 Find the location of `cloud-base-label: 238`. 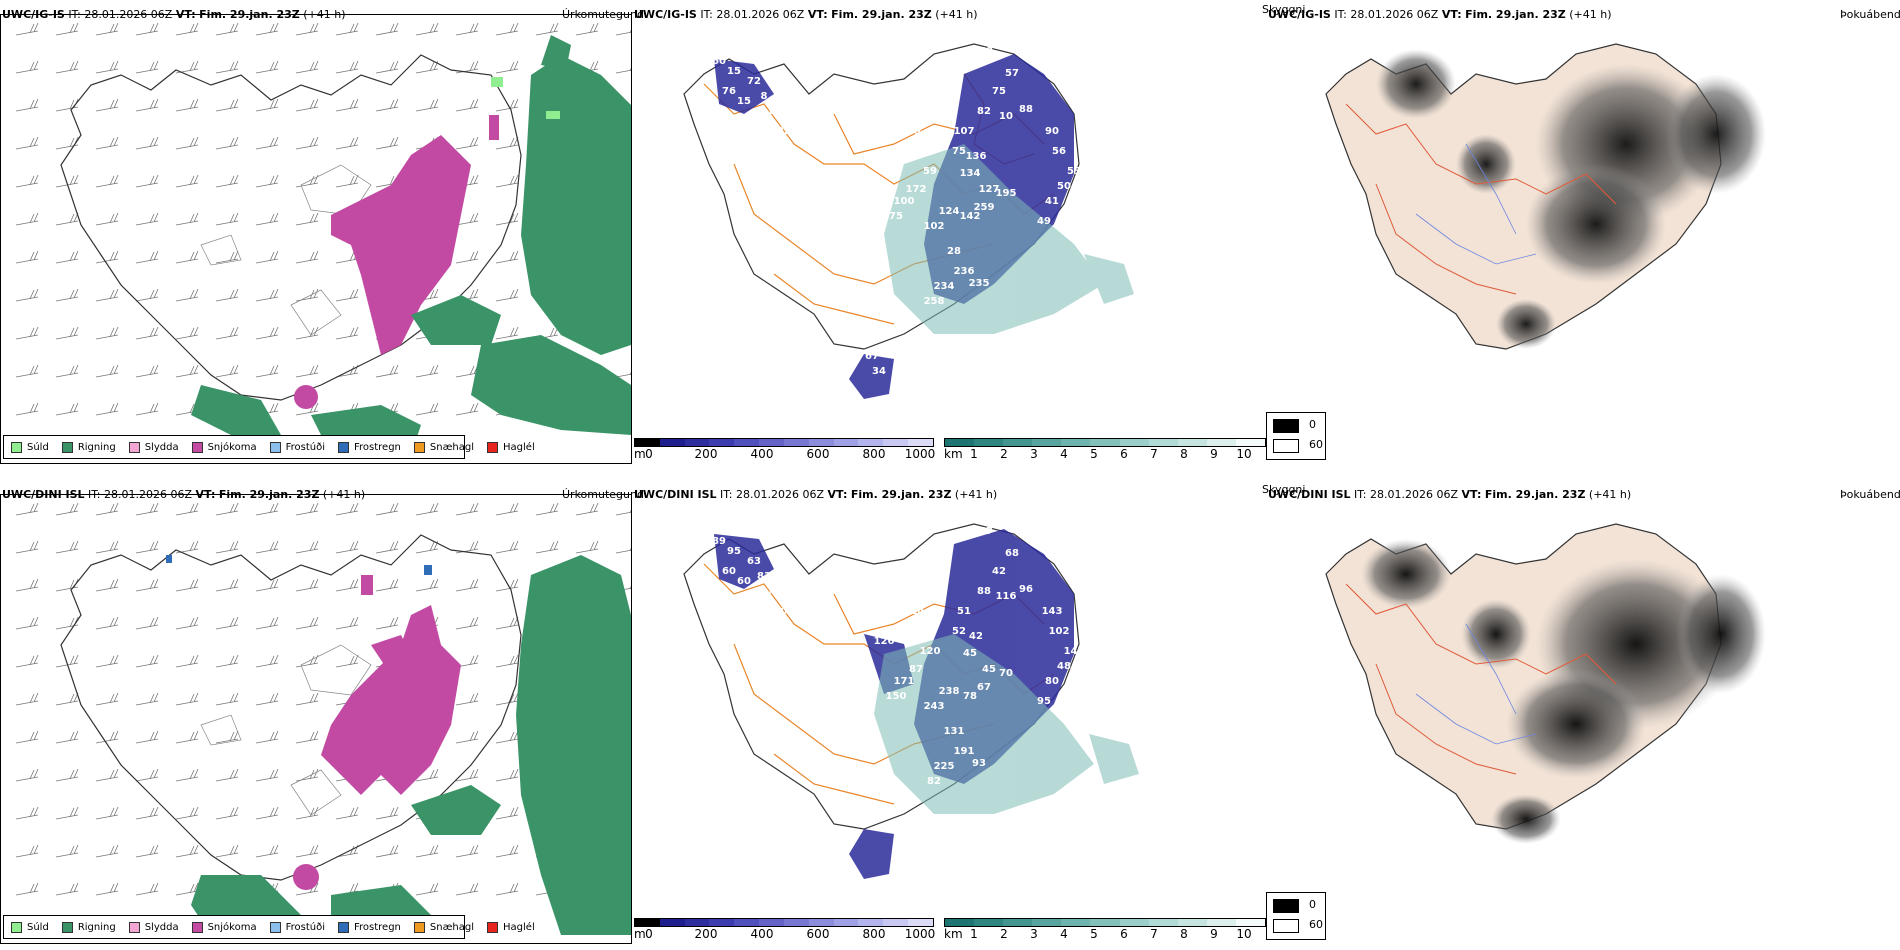

cloud-base-label: 238 is located at coordinates (949, 691).